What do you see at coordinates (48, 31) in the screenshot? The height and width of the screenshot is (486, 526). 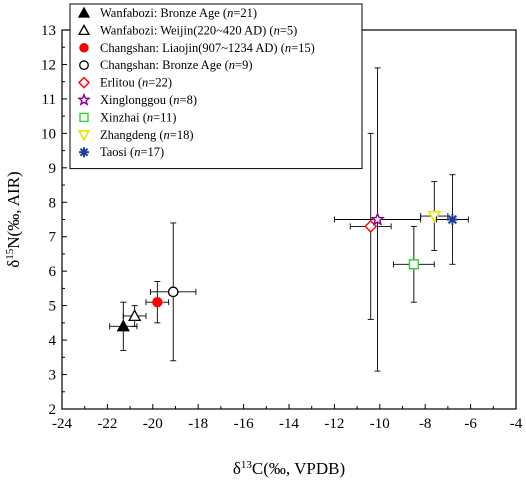 I see `y-tick-label: 13` at bounding box center [48, 31].